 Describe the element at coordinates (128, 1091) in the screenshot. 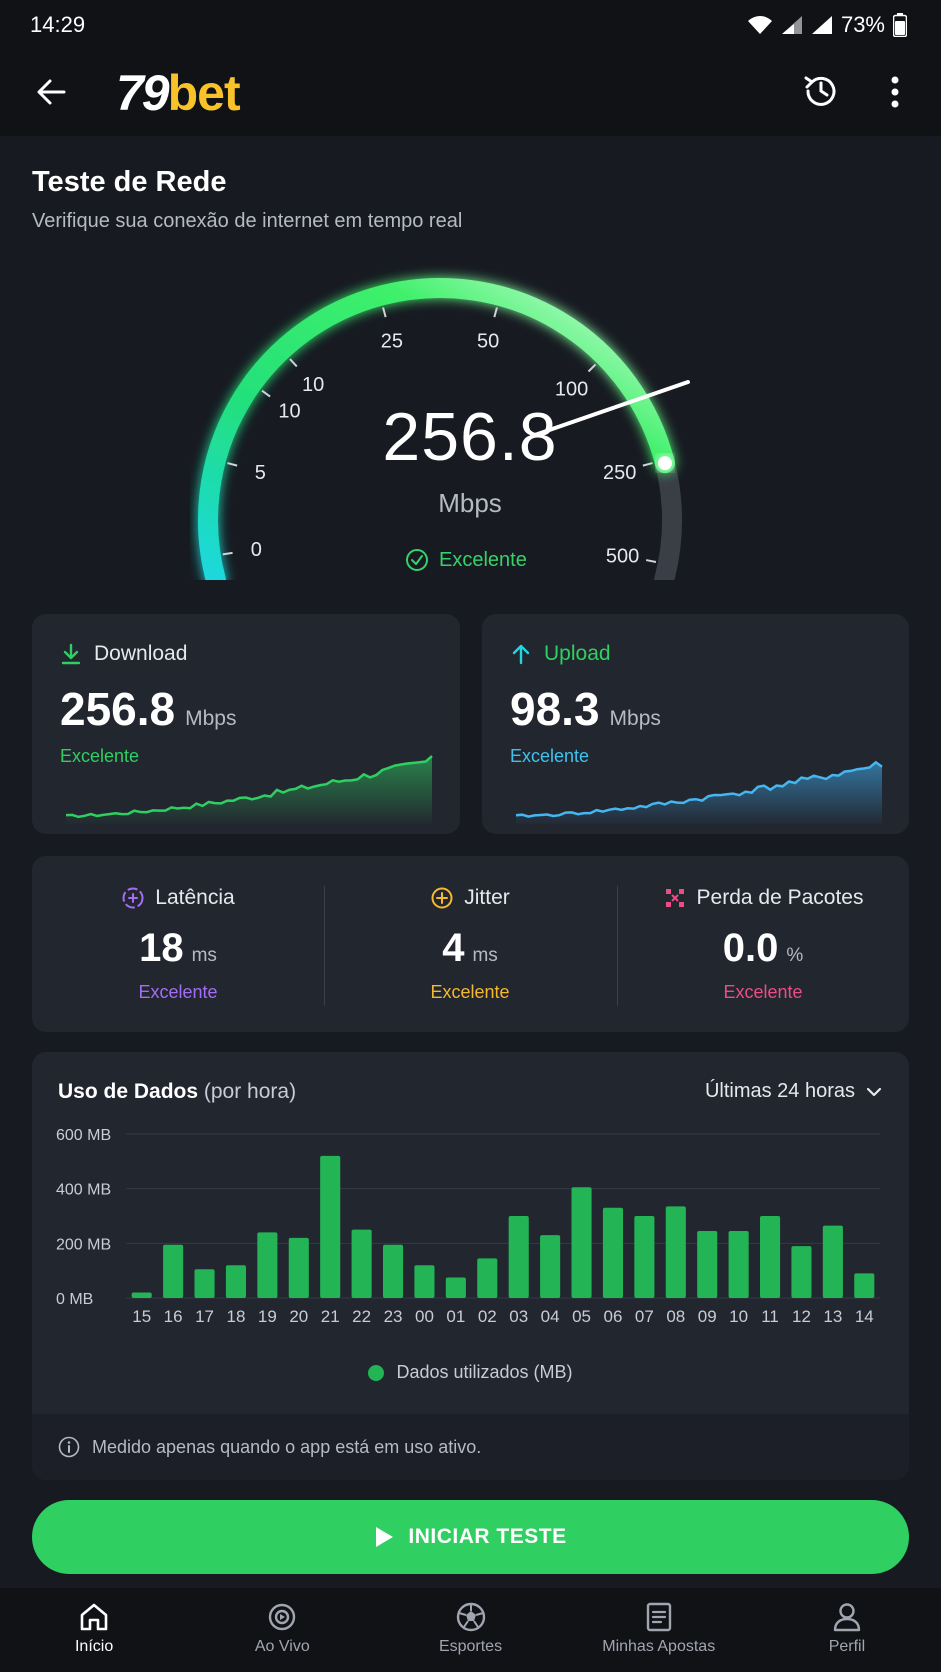

I see `usage-title-main: Uso de Dados` at that location.